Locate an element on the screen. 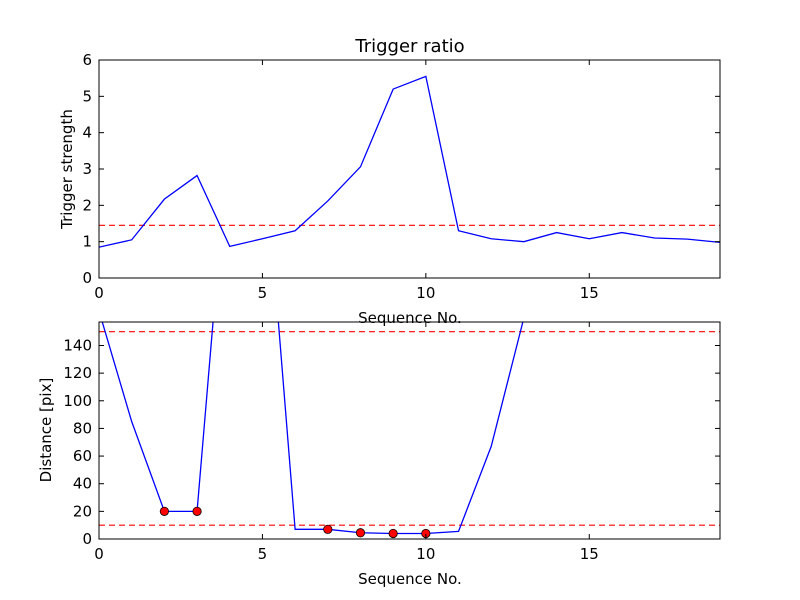 The width and height of the screenshot is (800, 600). y-tick-label: 80 is located at coordinates (82, 428).